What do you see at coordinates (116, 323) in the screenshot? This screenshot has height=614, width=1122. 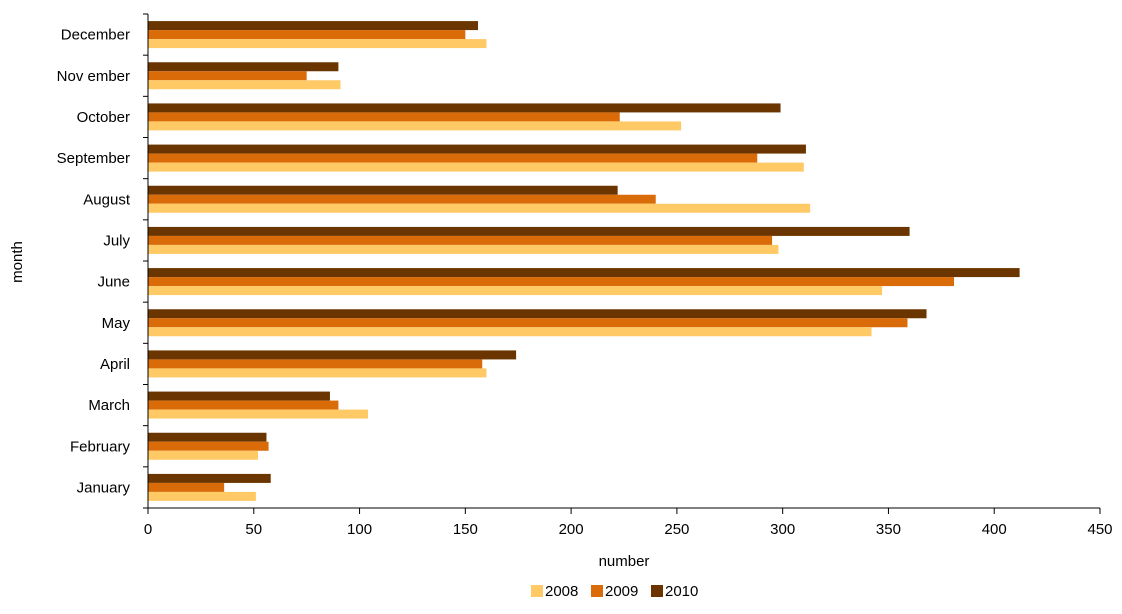 I see `y-tick-label: May` at bounding box center [116, 323].